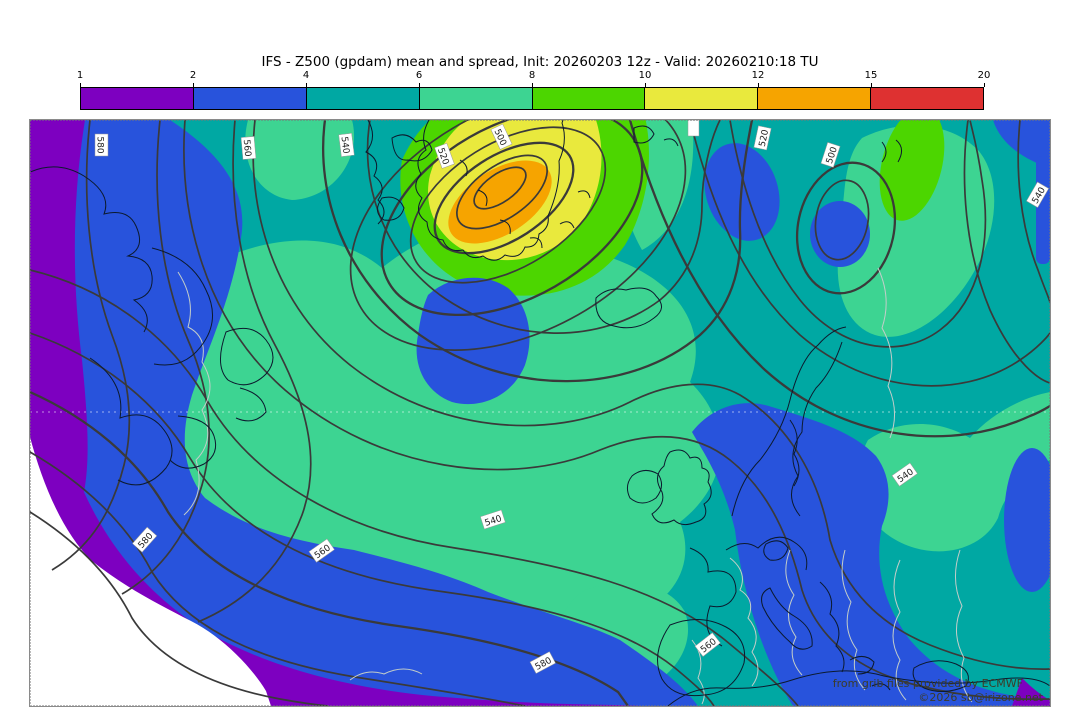  What do you see at coordinates (645, 75) in the screenshot?
I see `colorbar-tick-10: 10` at bounding box center [645, 75].